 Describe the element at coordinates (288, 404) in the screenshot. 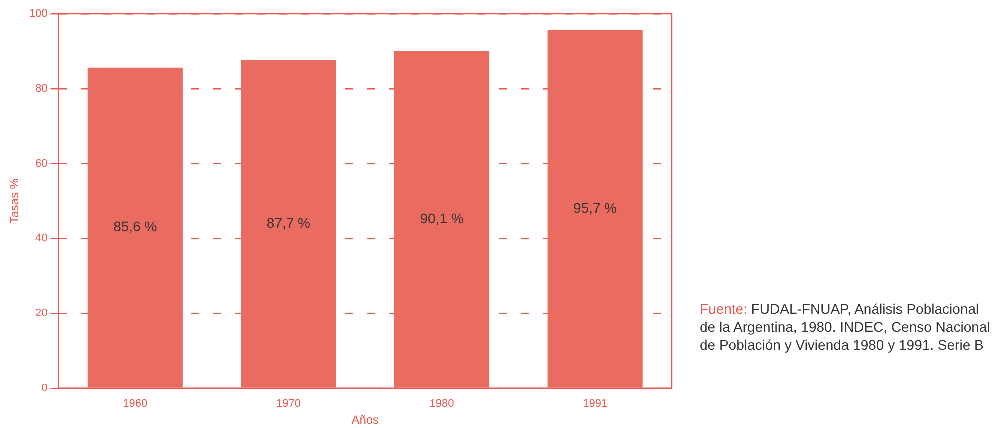

I see `x-tick-label: 1970` at that location.